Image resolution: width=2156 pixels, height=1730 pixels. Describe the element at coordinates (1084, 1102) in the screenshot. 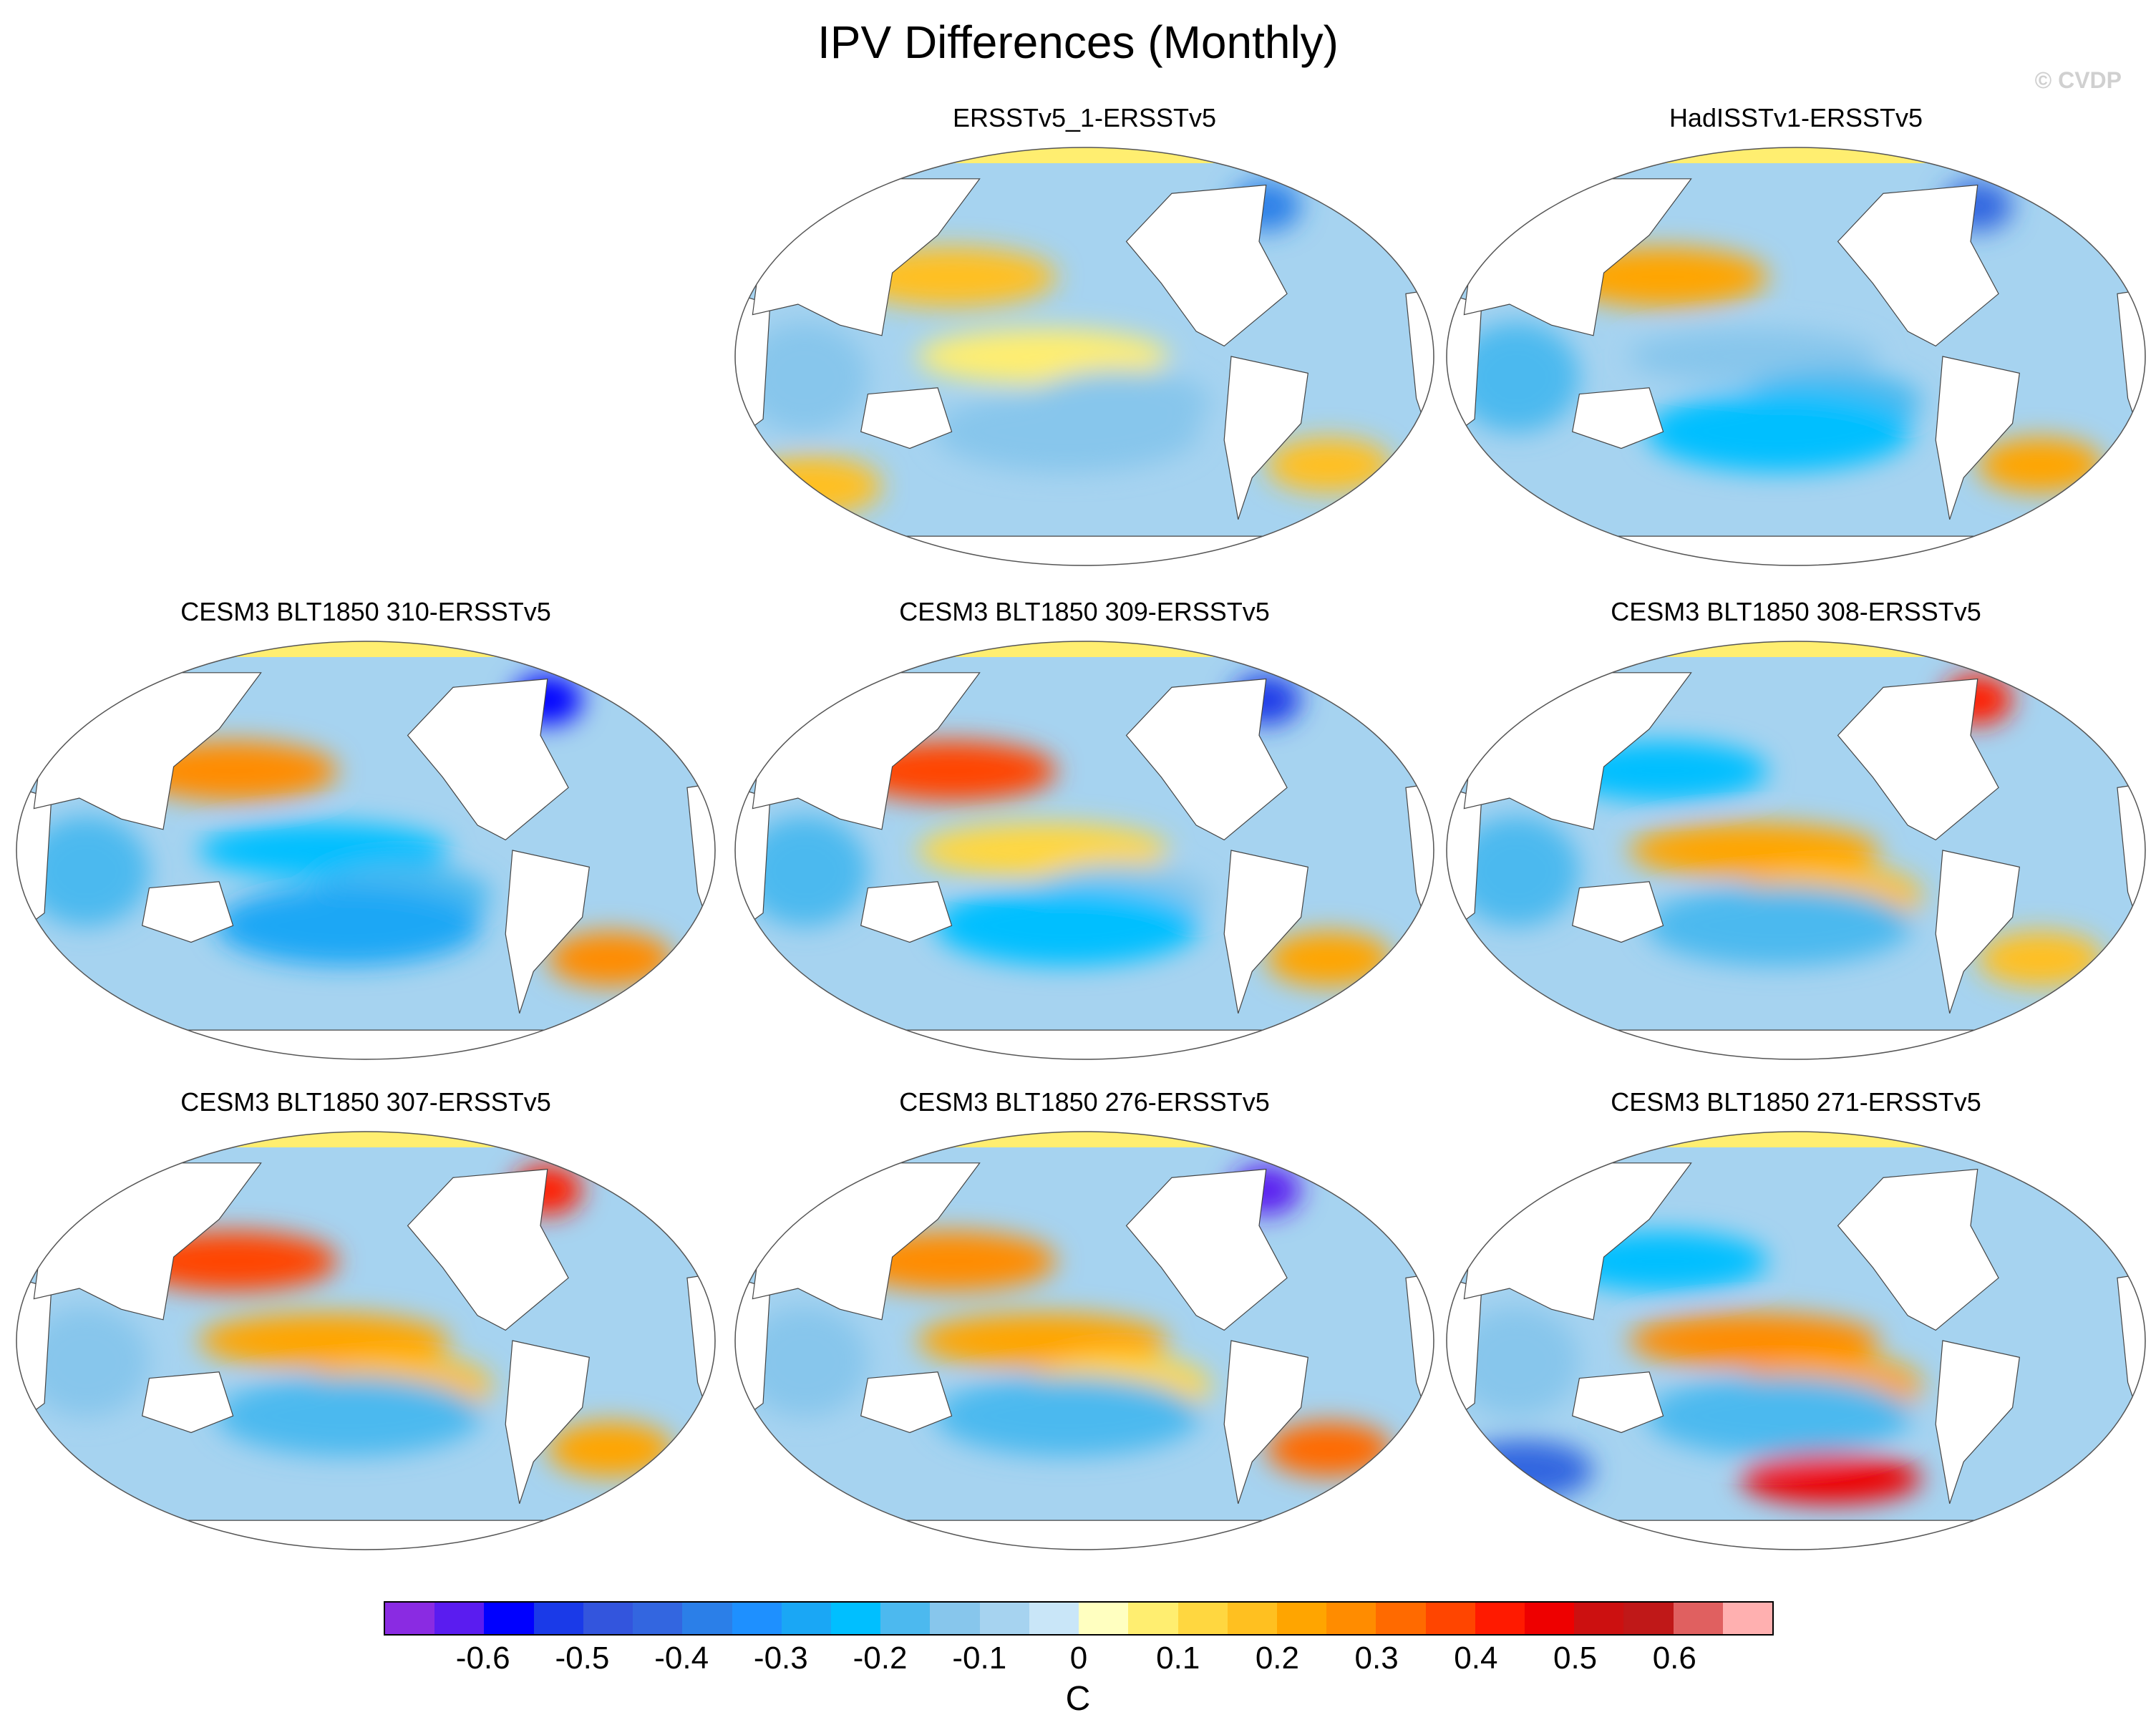

I see `panel-title: CESM3 BLT1850 276-ERSSTv5` at that location.